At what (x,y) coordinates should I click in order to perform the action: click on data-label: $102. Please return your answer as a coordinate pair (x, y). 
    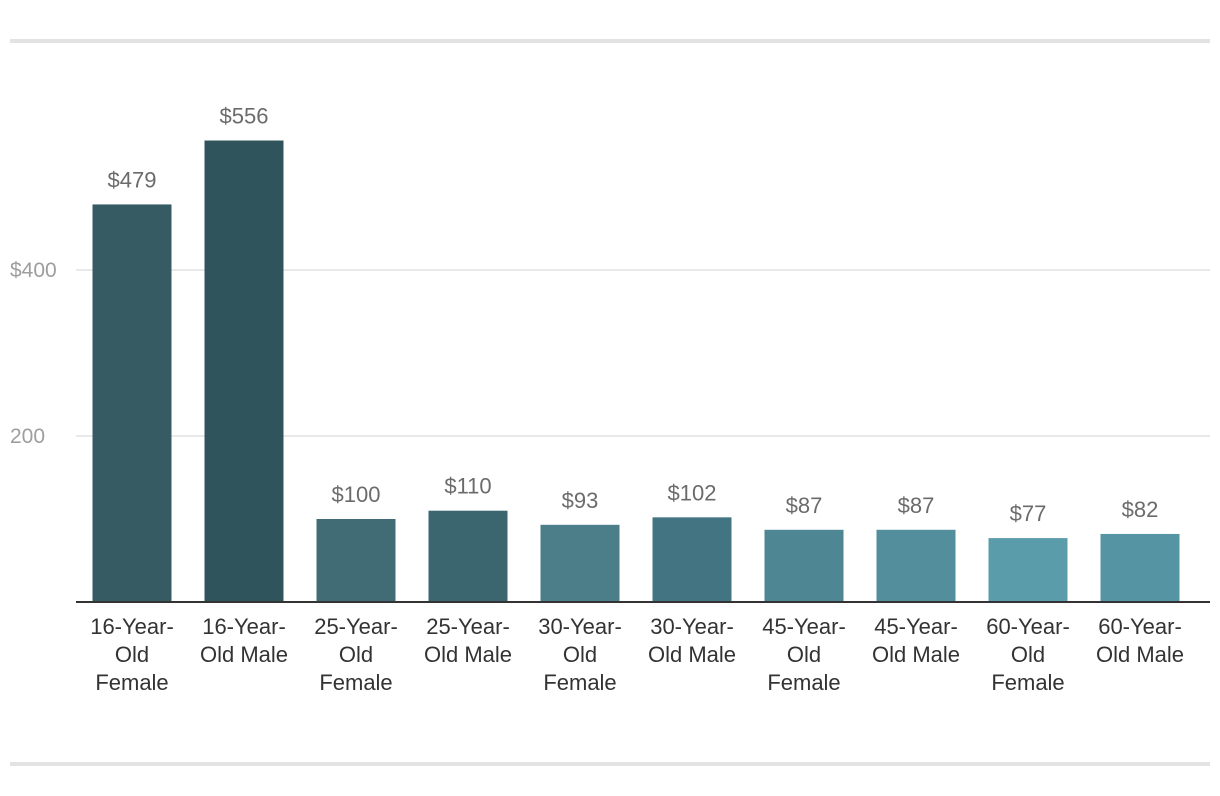
    Looking at the image, I should click on (692, 492).